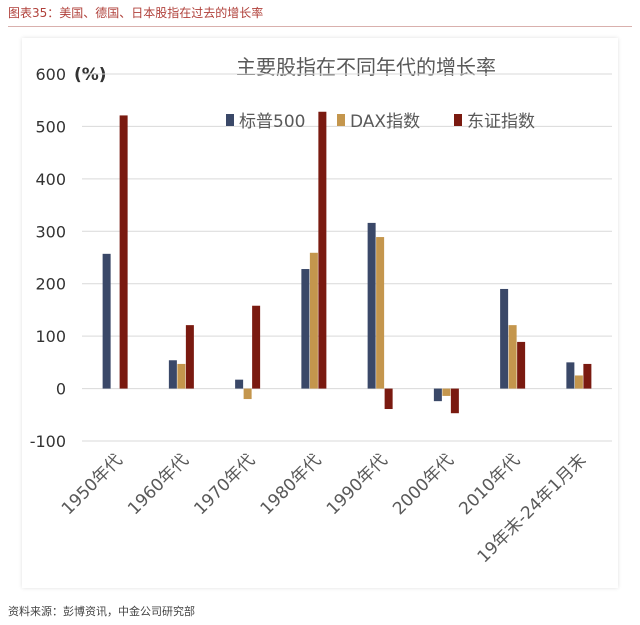 The height and width of the screenshot is (625, 640). Describe the element at coordinates (423, 484) in the screenshot. I see `x-tick-label: 2000年代` at that location.